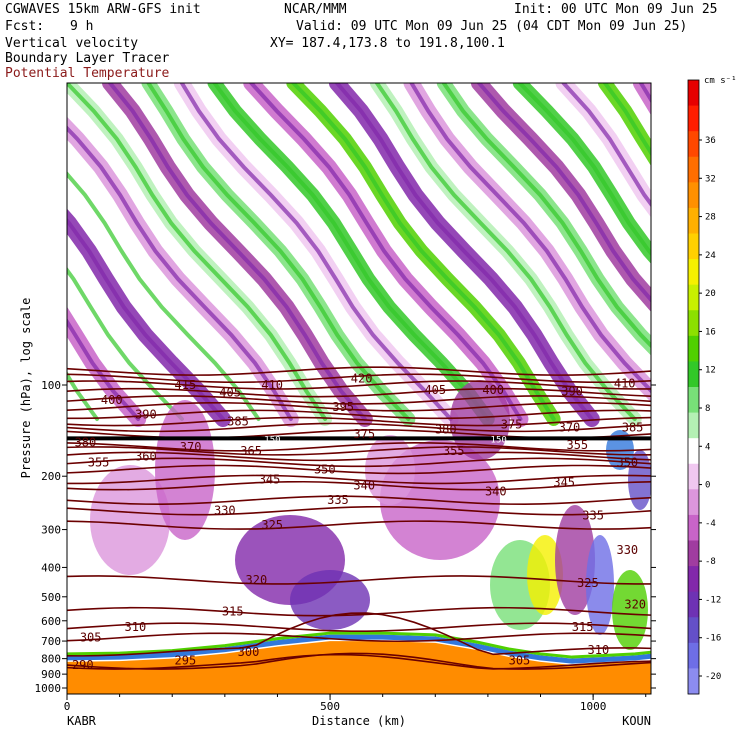  What do you see at coordinates (707, 486) in the screenshot?
I see `colorbar-tick-label: 0` at bounding box center [707, 486].